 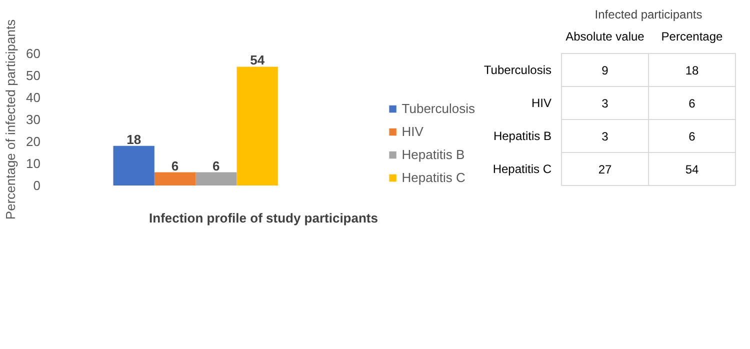 What do you see at coordinates (33, 53) in the screenshot?
I see `y-tick-label: 60` at bounding box center [33, 53].